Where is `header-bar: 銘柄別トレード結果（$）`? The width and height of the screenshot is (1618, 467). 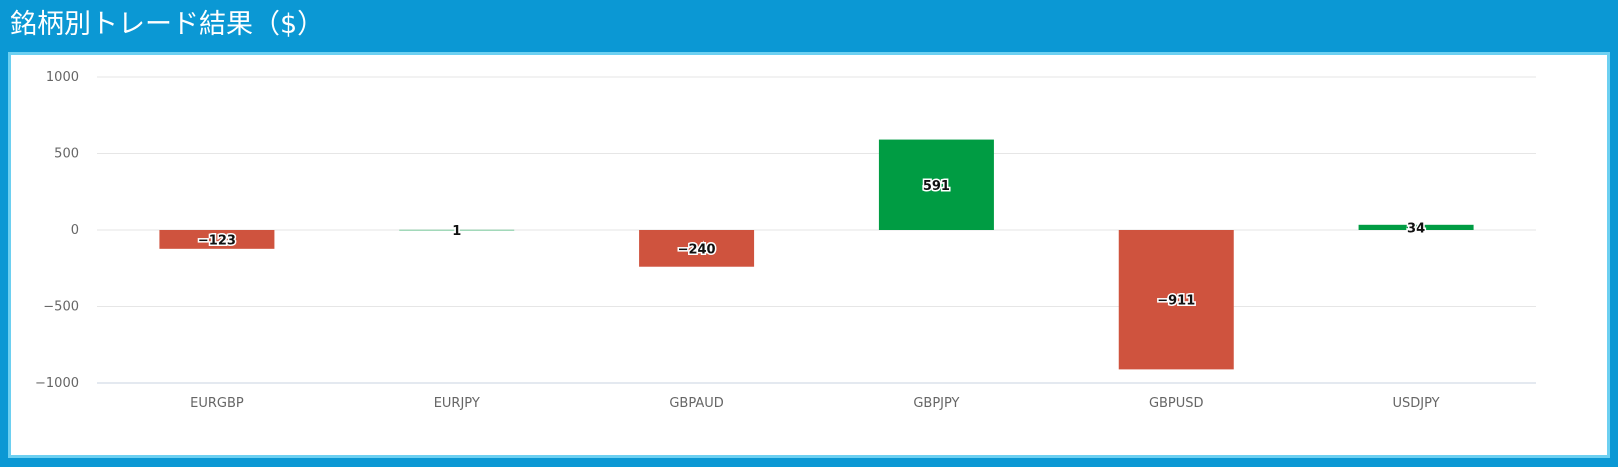
header-bar: 銘柄別トレード結果（$） is located at coordinates (809, 25).